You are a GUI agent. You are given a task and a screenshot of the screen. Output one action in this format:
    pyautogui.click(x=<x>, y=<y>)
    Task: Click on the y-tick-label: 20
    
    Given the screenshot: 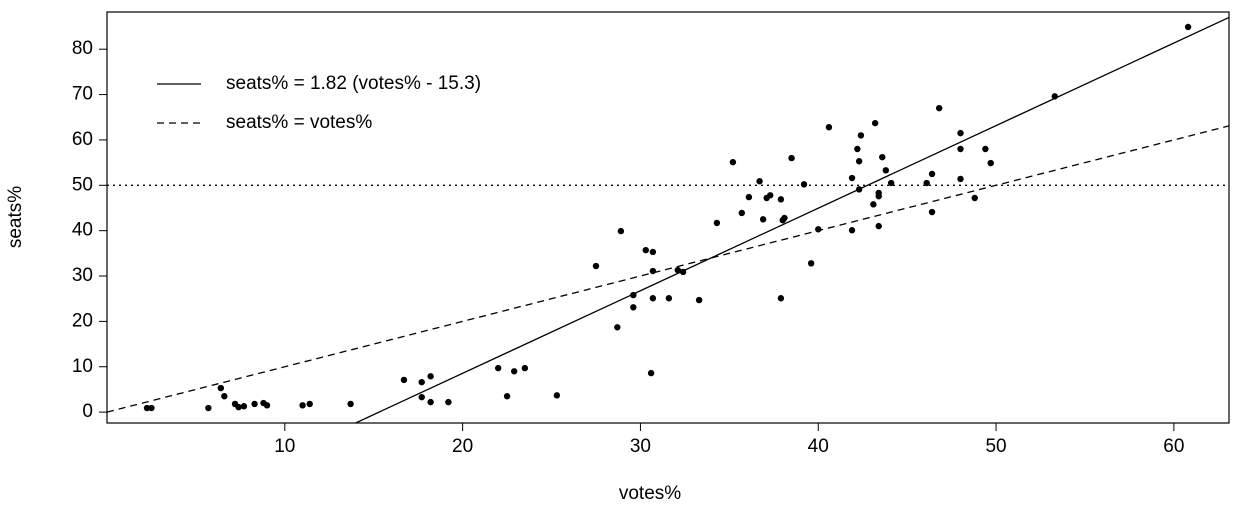 What is the action you would take?
    pyautogui.click(x=82, y=320)
    